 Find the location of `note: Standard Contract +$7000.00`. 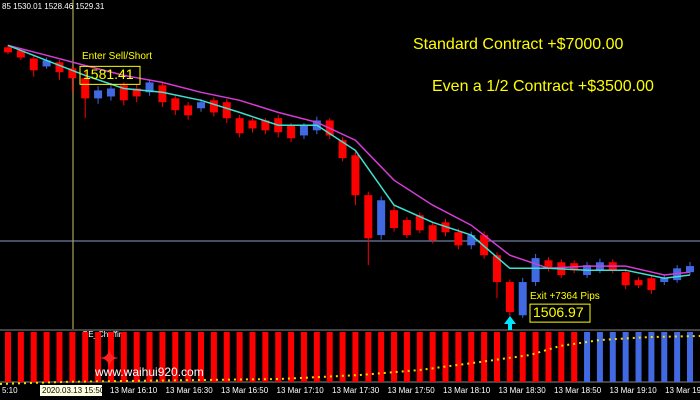

note: Standard Contract +$7000.00 is located at coordinates (518, 44).